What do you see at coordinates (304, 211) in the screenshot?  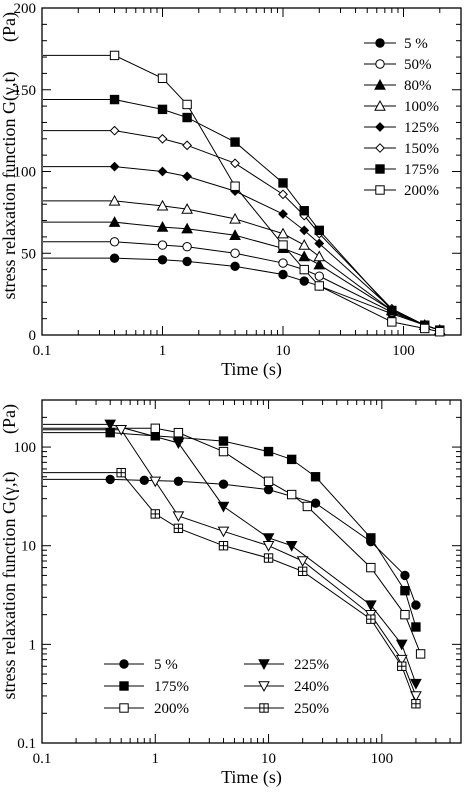 I see `data-point-s6-p5` at bounding box center [304, 211].